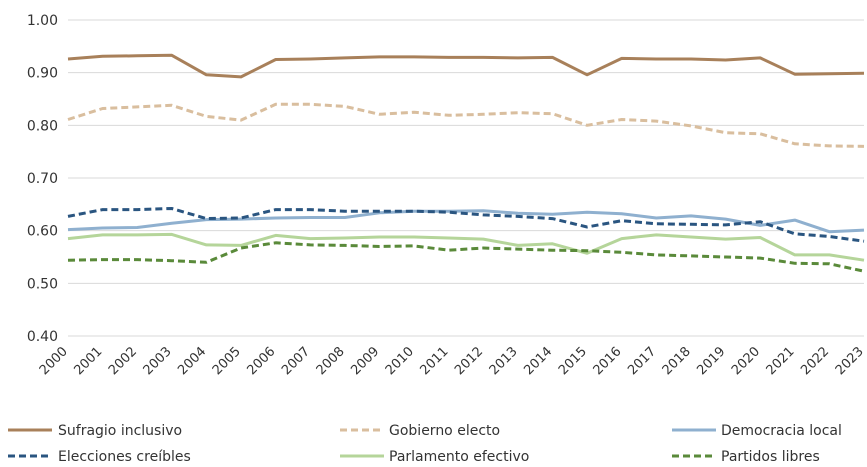  Describe the element at coordinates (42, 284) in the screenshot. I see `y-tick-label: 0.50` at that location.